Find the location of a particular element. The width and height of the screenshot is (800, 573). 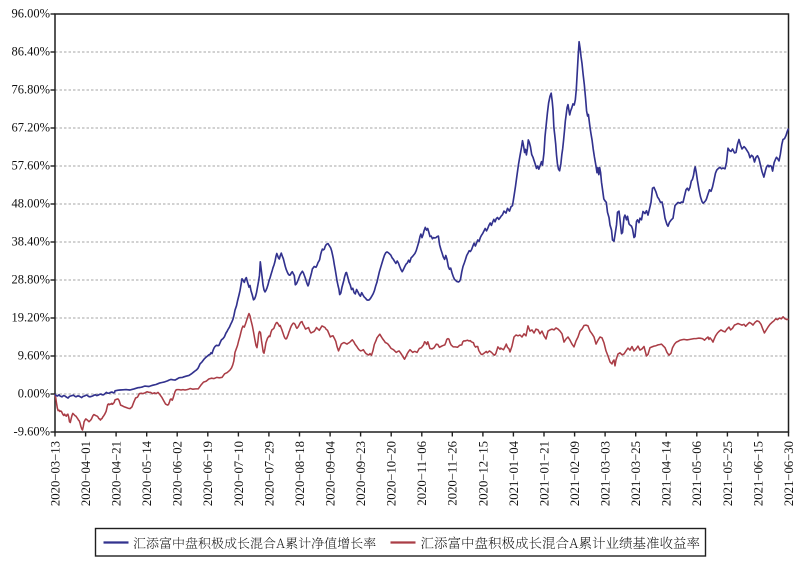

svg-text: 2020−11−06 is located at coordinates (422, 473).